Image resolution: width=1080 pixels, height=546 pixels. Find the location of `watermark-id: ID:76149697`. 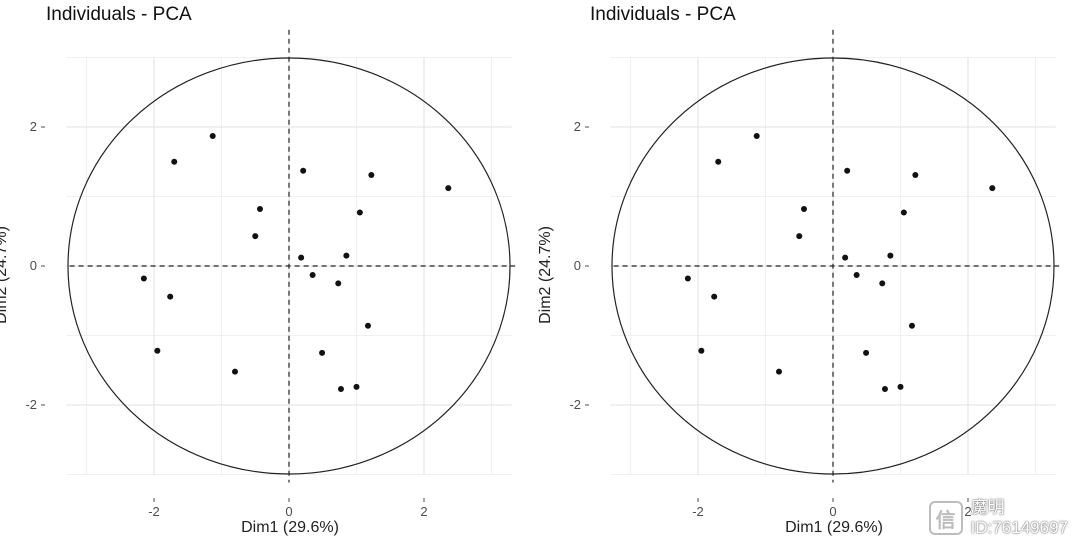

watermark-id: ID:76149697 is located at coordinates (1019, 527).